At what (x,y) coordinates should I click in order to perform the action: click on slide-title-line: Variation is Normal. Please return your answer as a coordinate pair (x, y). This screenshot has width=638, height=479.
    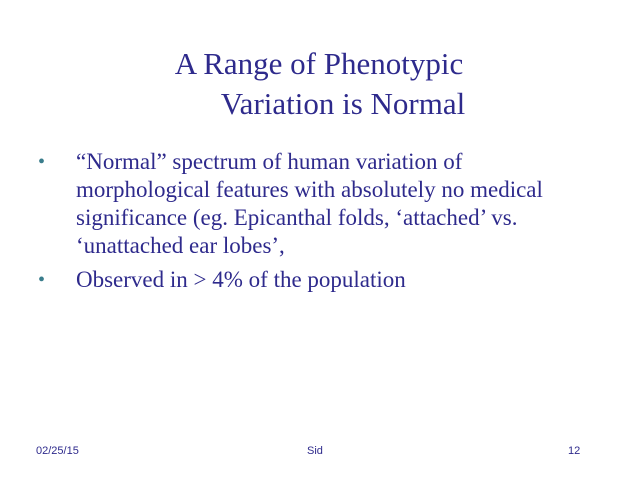
    Looking at the image, I should click on (343, 103).